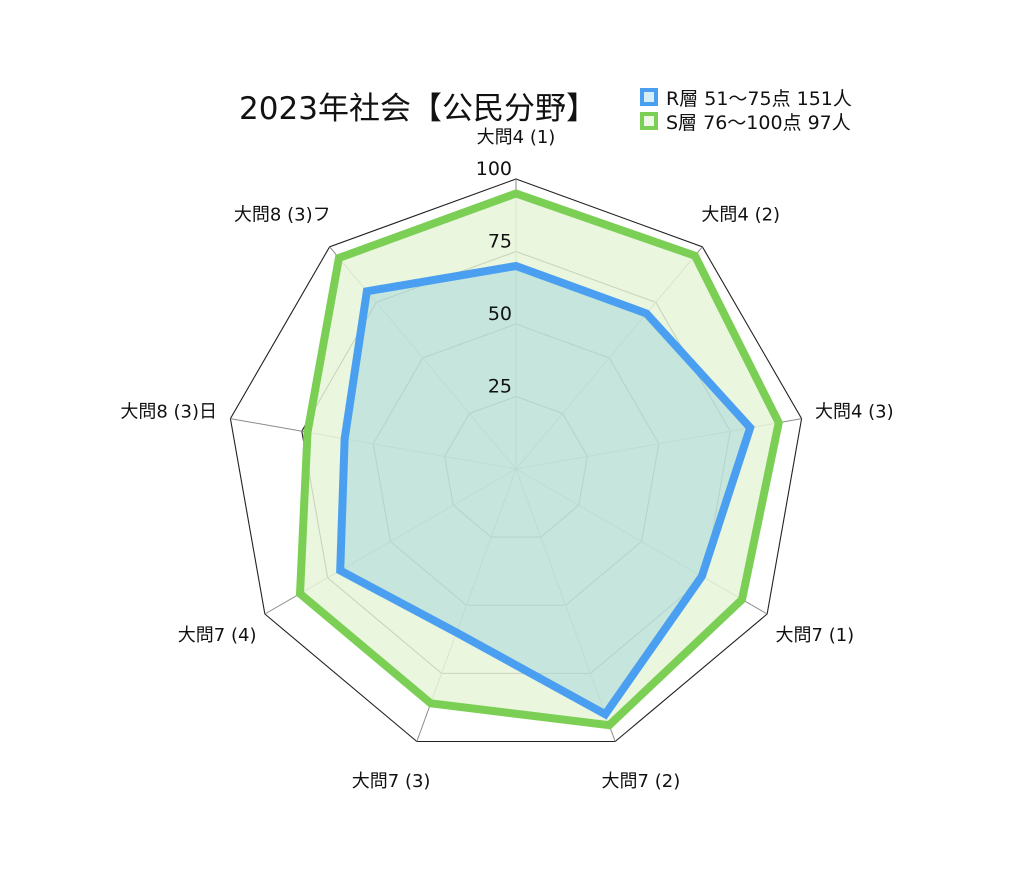 This screenshot has width=1024, height=896. I want to click on tick-label-75: 75, so click(500, 242).